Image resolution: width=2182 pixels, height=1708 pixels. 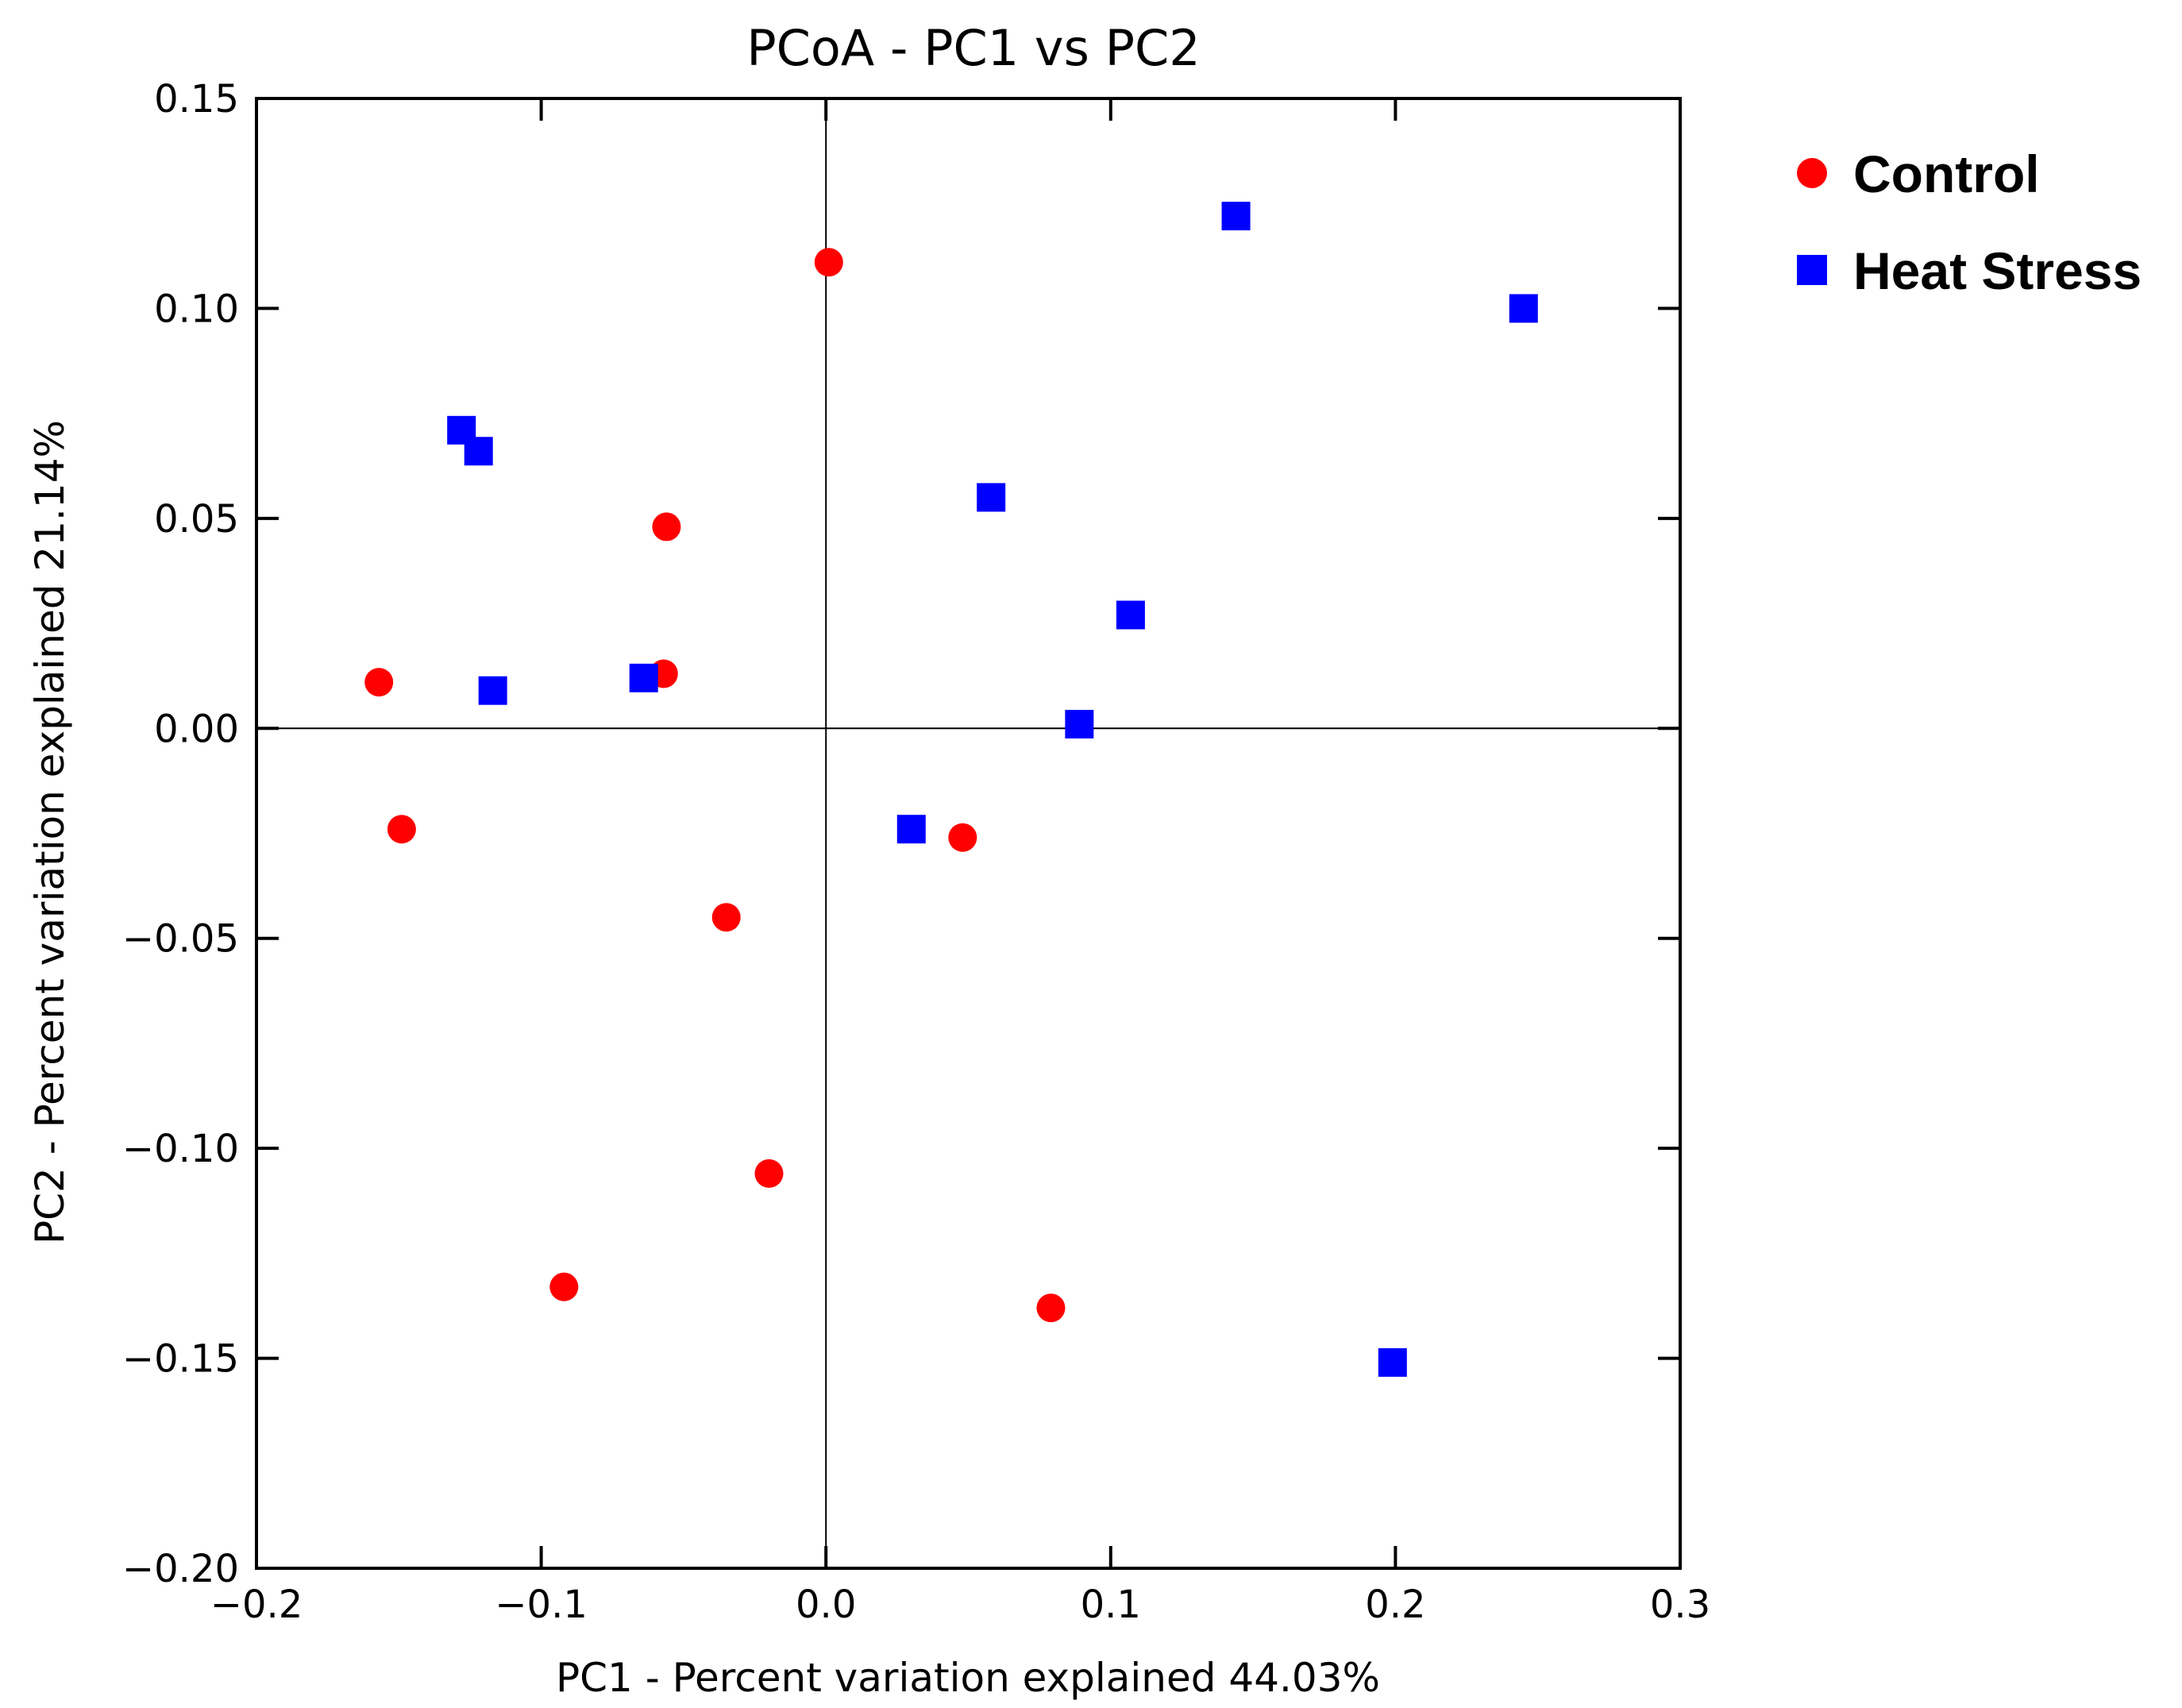 What do you see at coordinates (826, 1605) in the screenshot?
I see `x-tick-label: 0.0` at bounding box center [826, 1605].